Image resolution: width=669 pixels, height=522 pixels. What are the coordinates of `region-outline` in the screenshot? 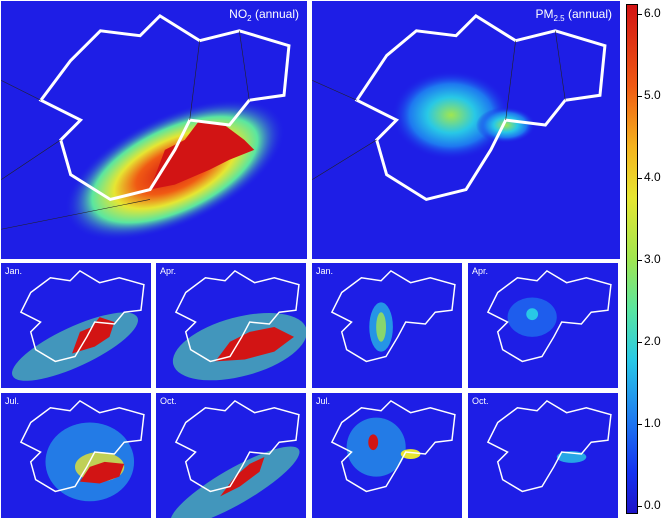 It's located at (480, 107).